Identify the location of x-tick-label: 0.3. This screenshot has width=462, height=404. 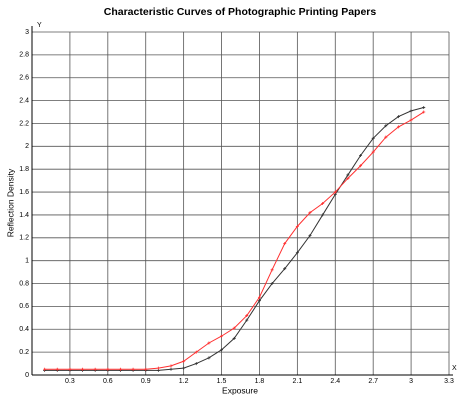
(70, 381).